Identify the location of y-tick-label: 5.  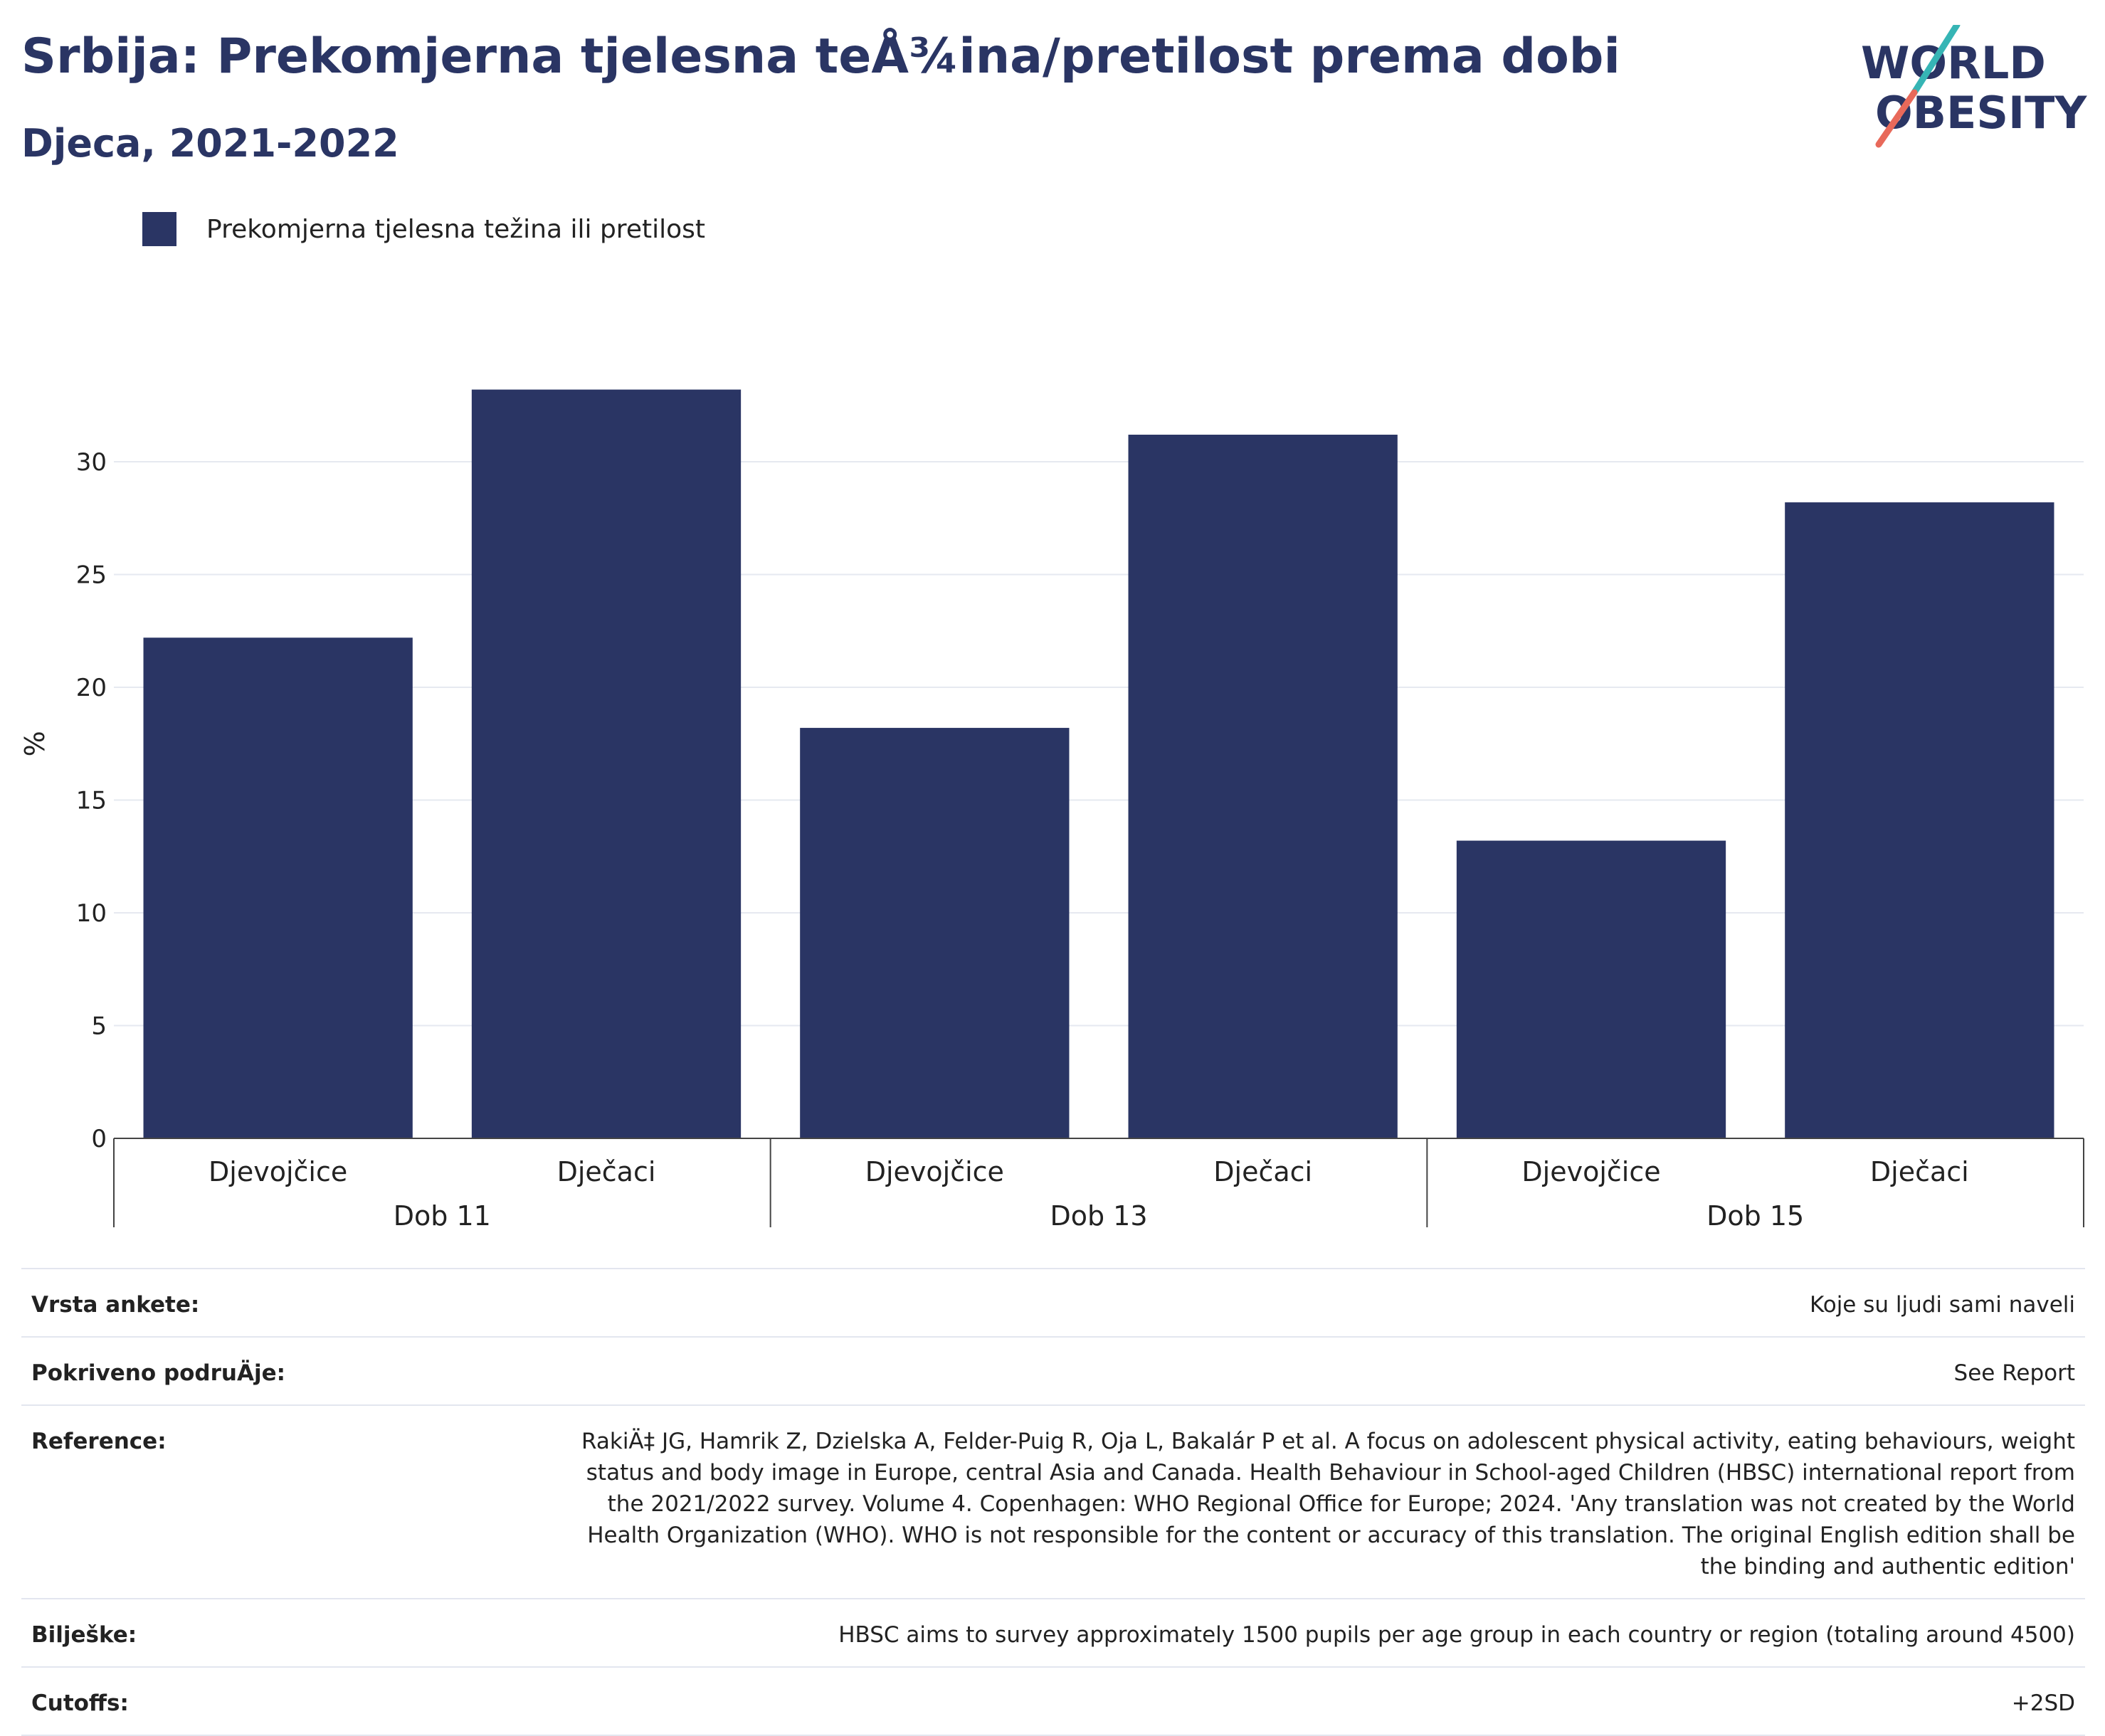
(99, 1027).